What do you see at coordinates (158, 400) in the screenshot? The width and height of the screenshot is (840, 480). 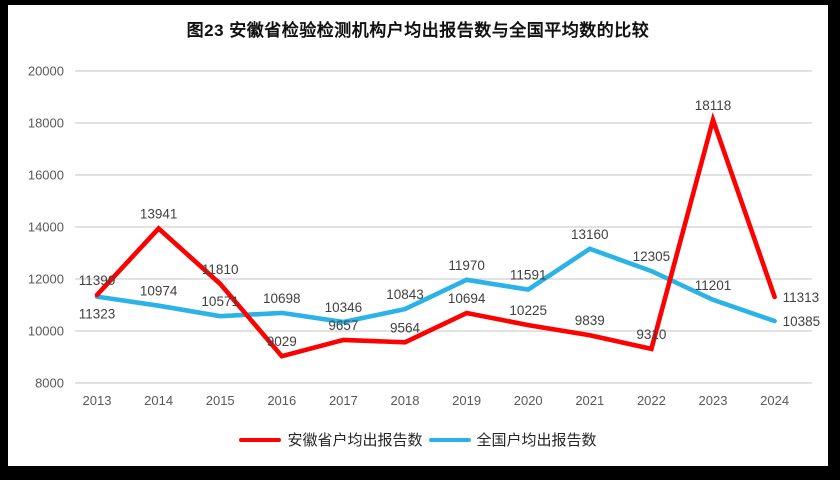 I see `x-axis-tick-label: 2014` at bounding box center [158, 400].